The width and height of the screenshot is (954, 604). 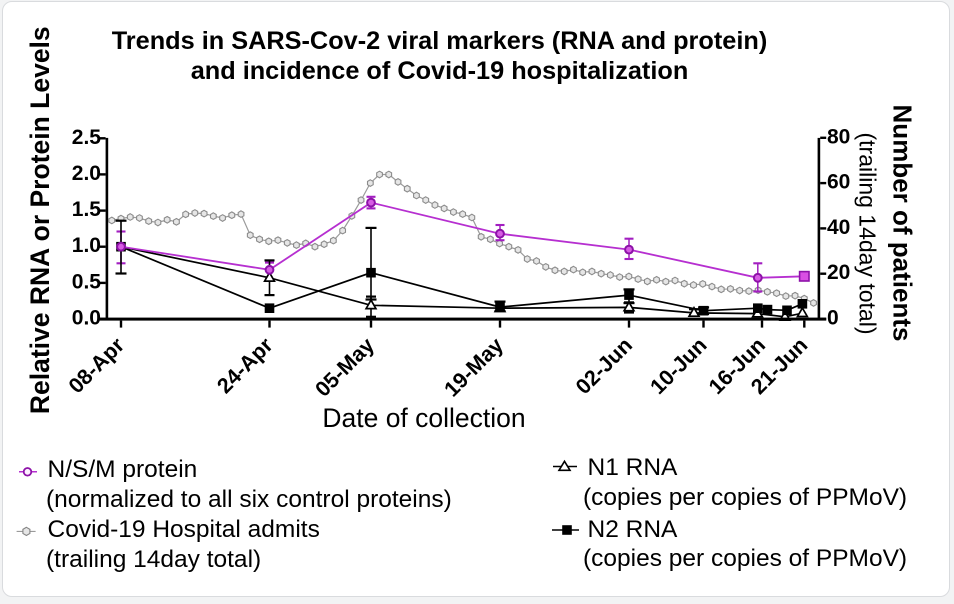 I want to click on svg-text: 0.0, so click(x=86, y=318).